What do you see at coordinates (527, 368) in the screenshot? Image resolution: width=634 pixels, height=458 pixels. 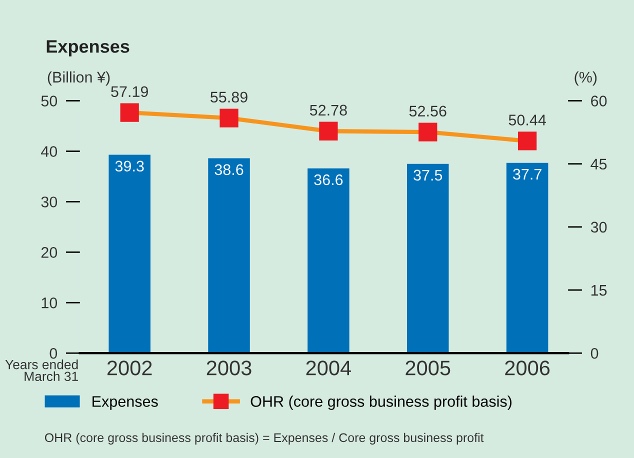 I see `x-tick-label: 2006` at bounding box center [527, 368].